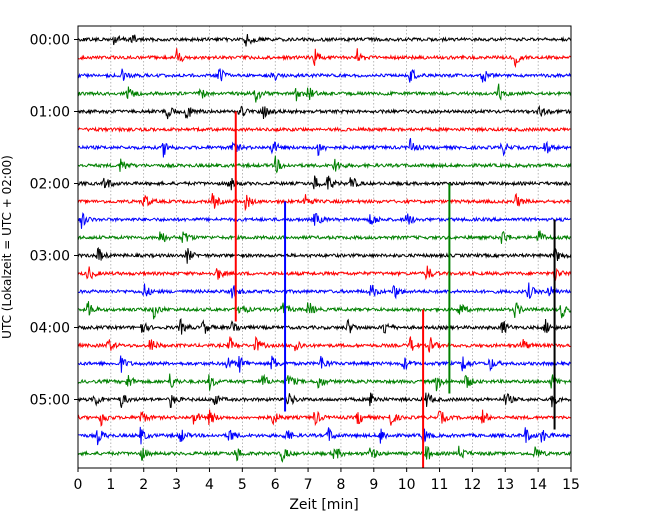  Describe the element at coordinates (50, 257) in the screenshot. I see `y-tick-label: 03:00` at that location.